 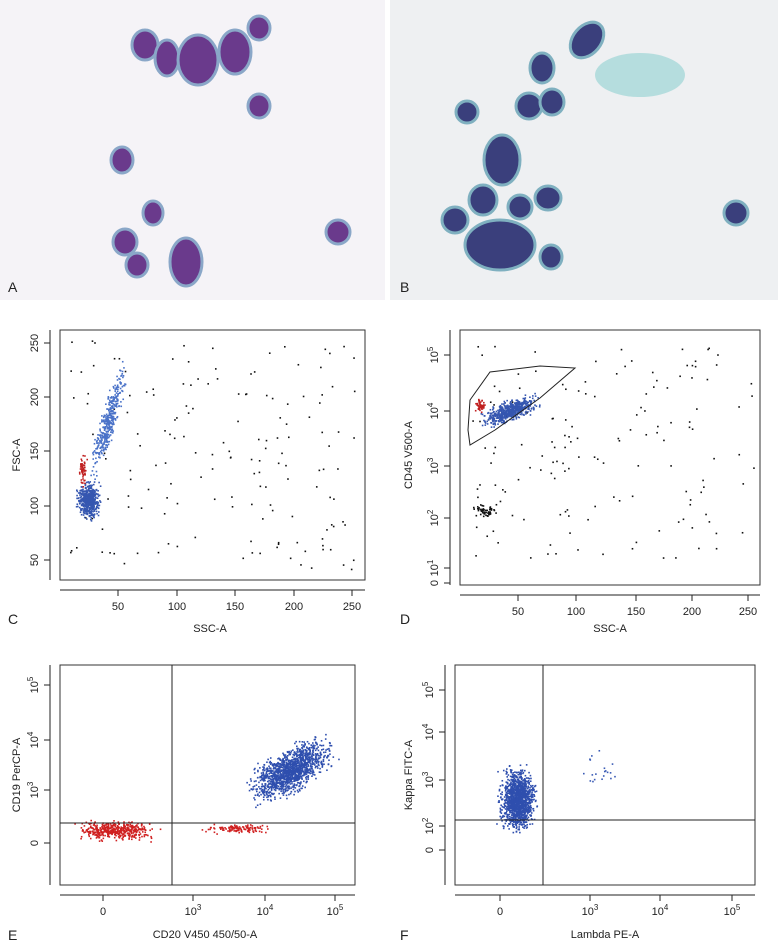 I want to click on plot, so click(x=602, y=465).